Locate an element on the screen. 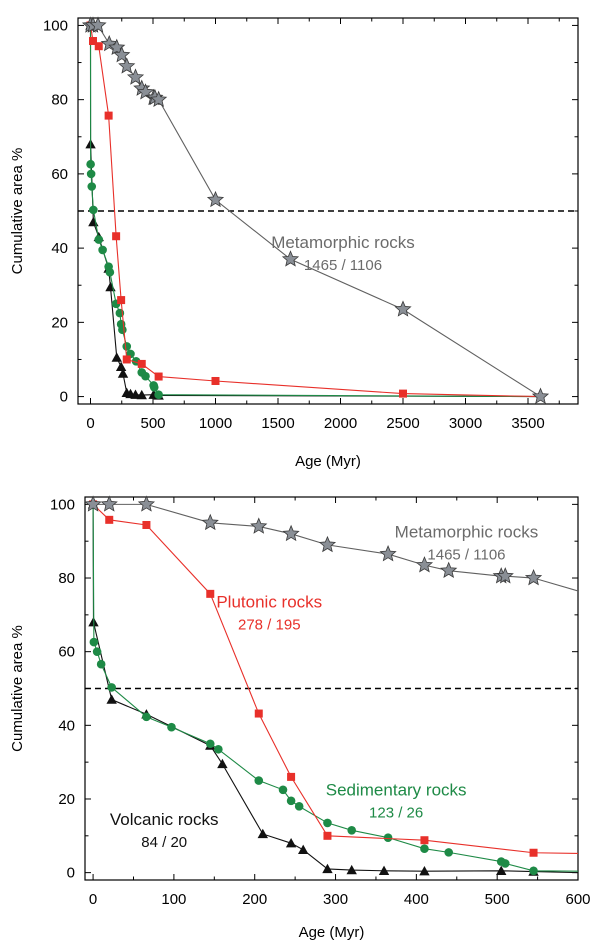 This screenshot has height=947, width=596. x-tick-label: 1500 is located at coordinates (277, 423).